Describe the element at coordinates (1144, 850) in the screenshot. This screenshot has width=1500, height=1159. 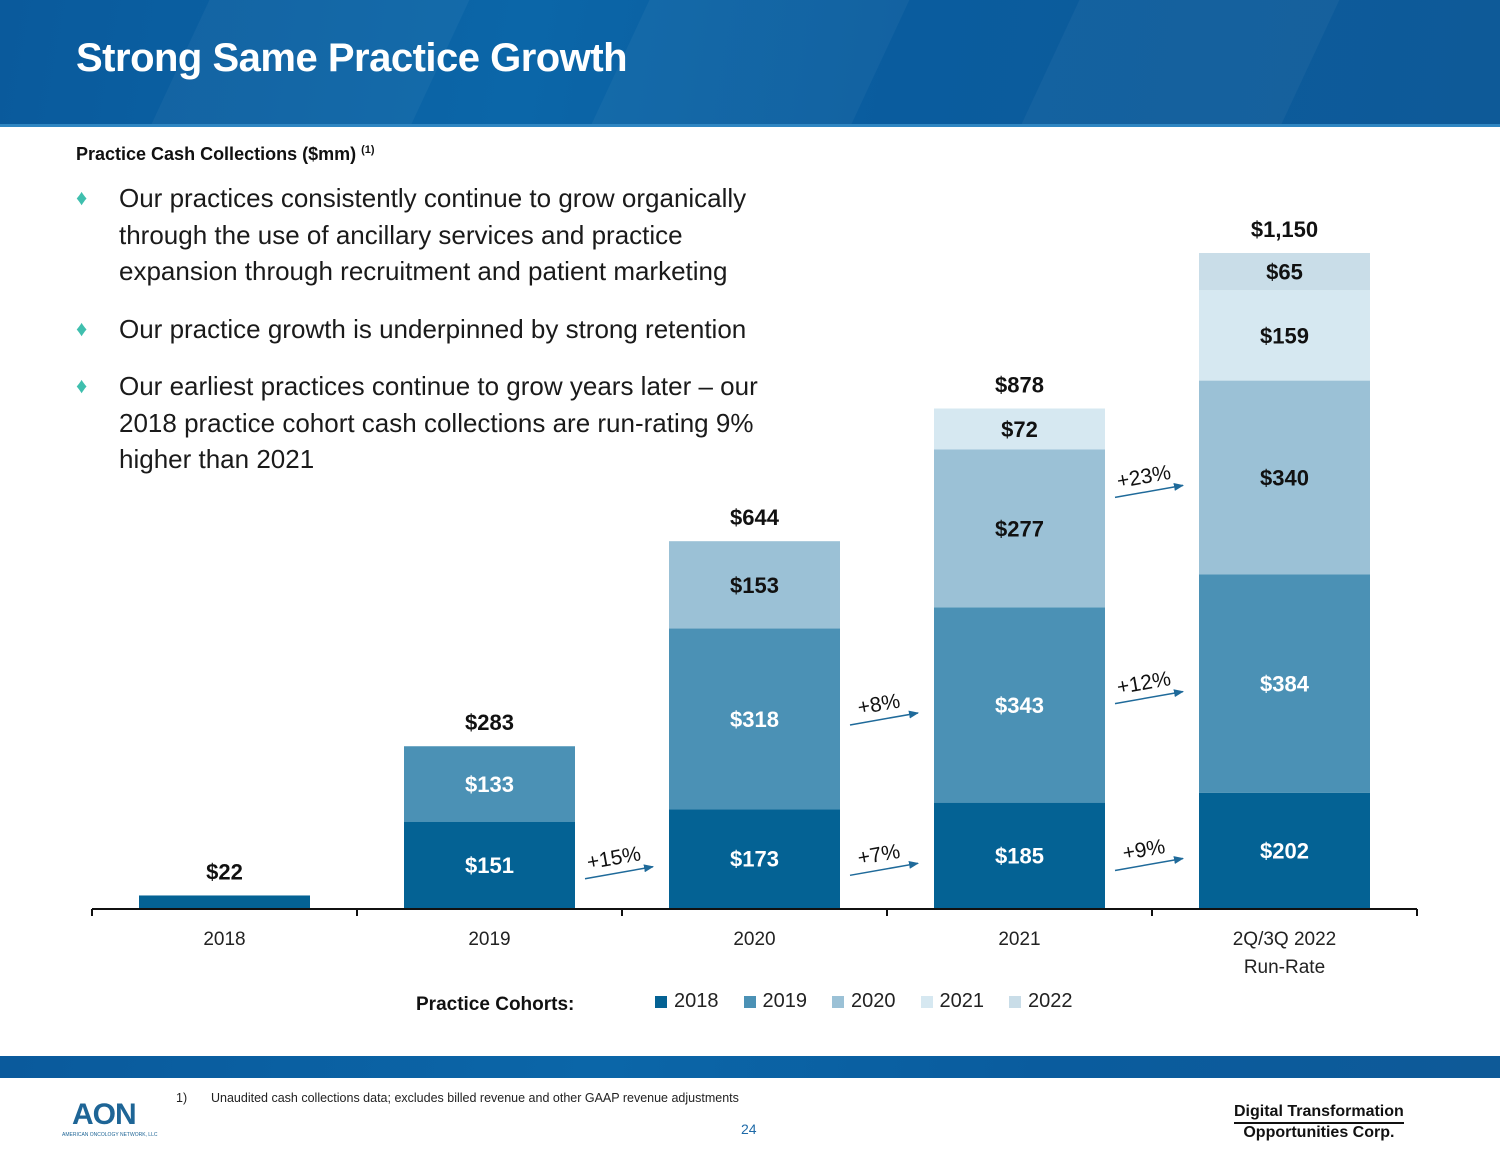
I see `growth-label: +9%` at that location.